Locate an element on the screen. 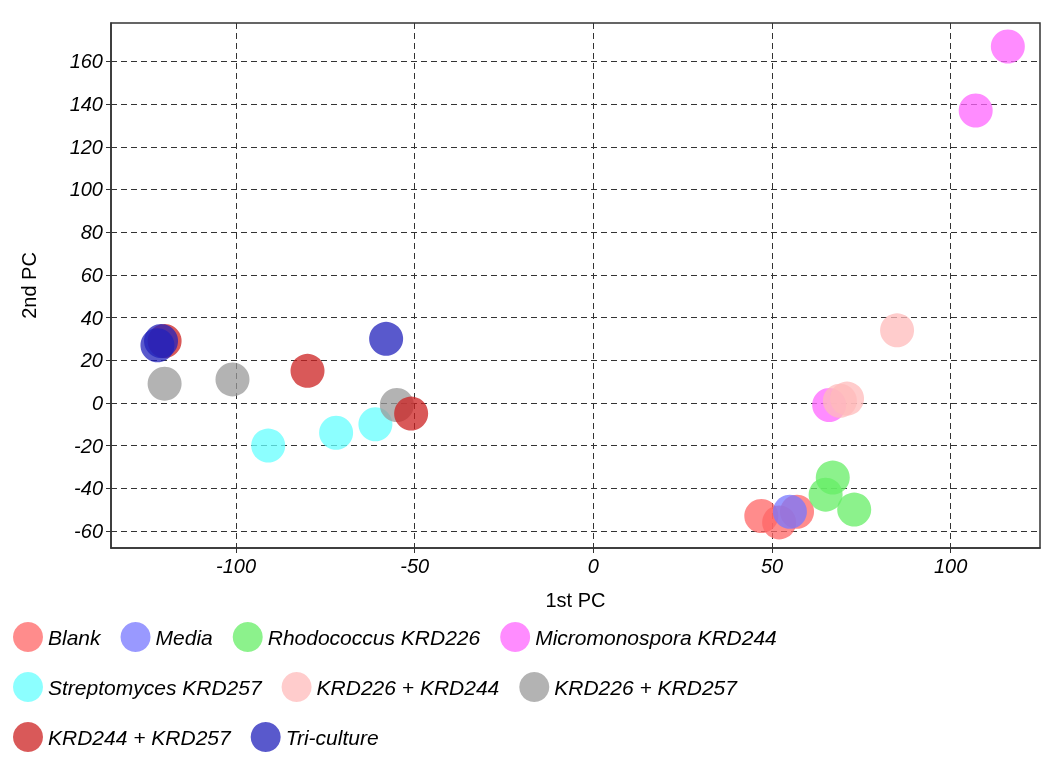  y-tick-label: 120 is located at coordinates (86, 146).